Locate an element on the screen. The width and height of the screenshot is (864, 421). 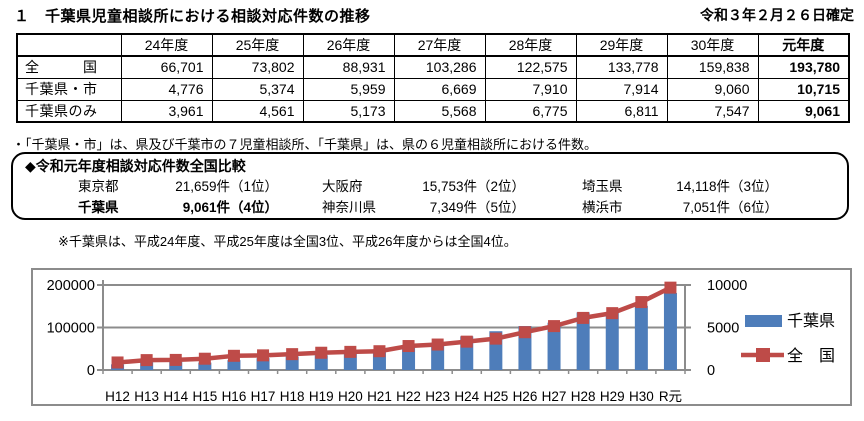
cell: 9,061 is located at coordinates (803, 111).